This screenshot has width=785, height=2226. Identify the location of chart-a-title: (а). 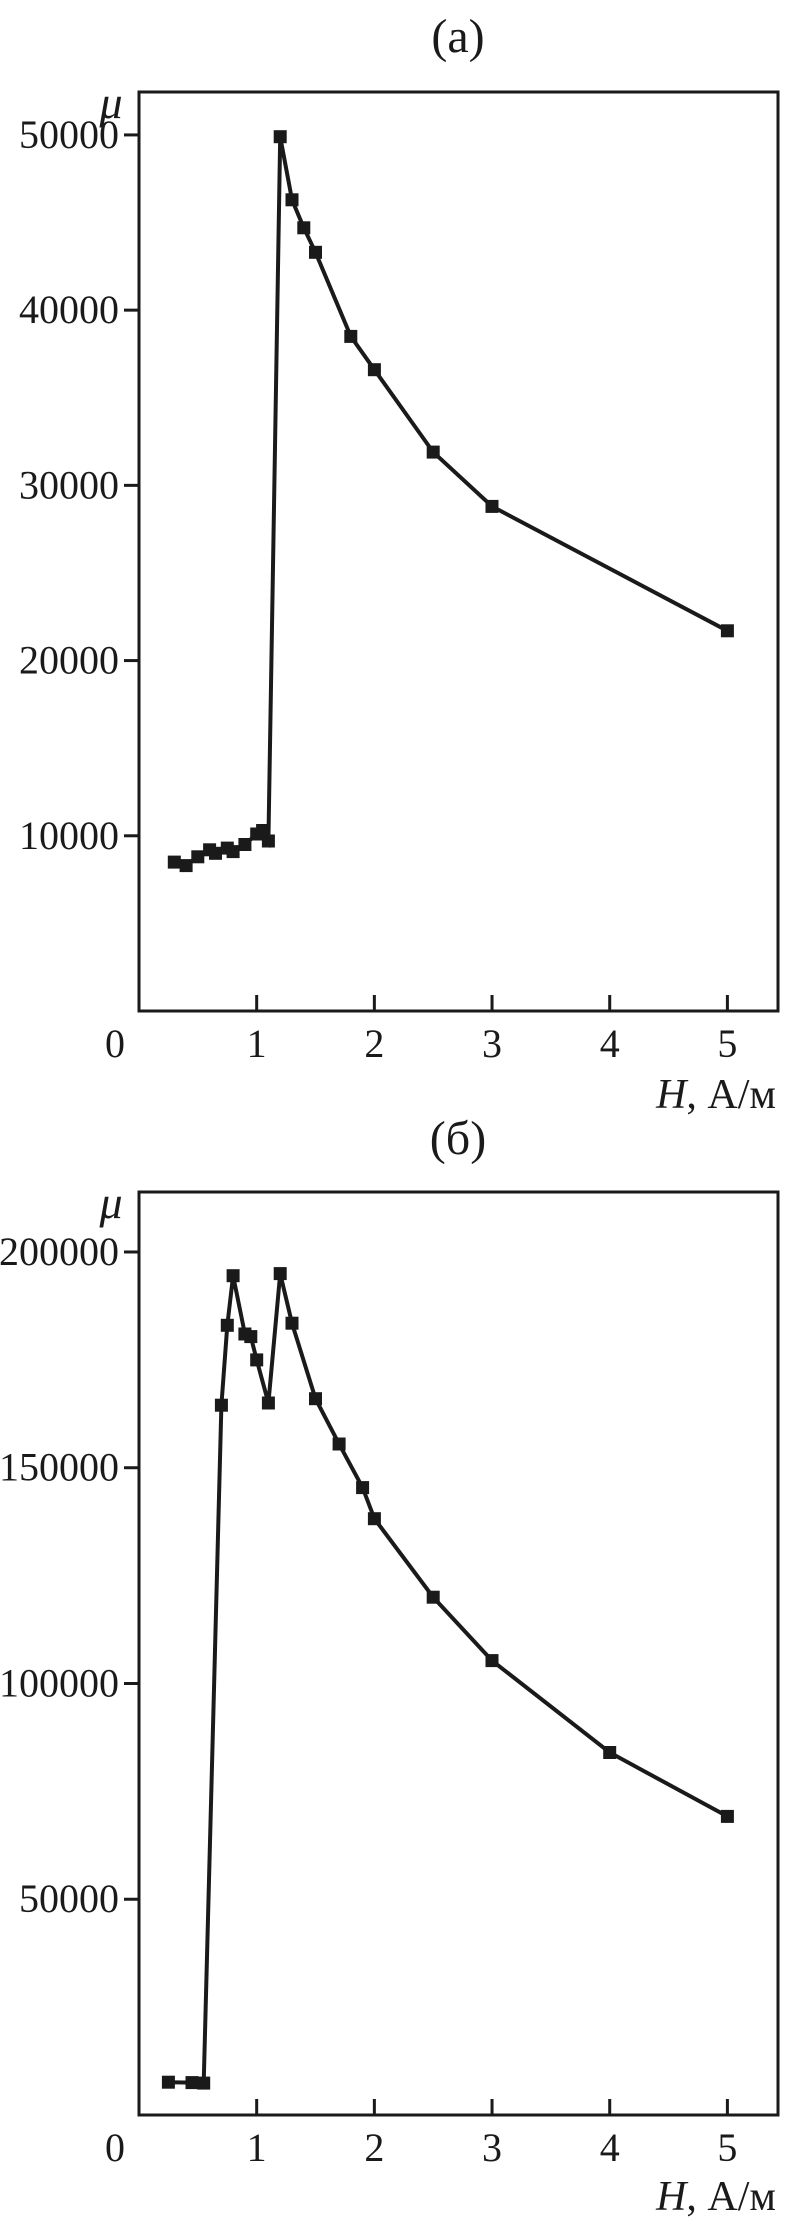
(457, 36).